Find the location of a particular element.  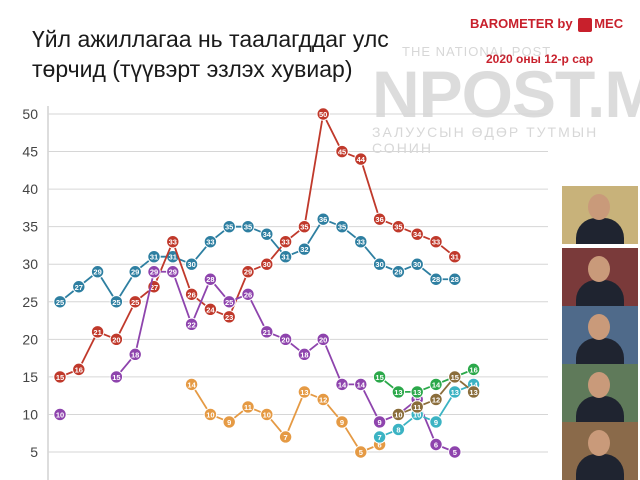

watermark-top: THE NATIONAL POST is located at coordinates (477, 51).